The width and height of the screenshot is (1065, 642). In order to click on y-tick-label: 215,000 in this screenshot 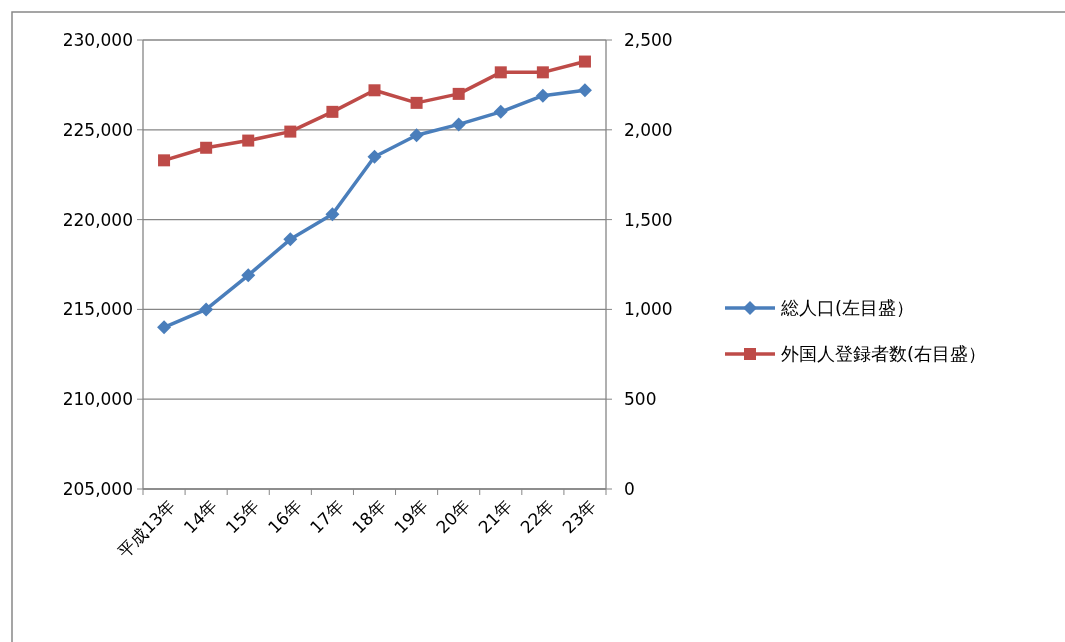, I will do `click(97, 309)`.